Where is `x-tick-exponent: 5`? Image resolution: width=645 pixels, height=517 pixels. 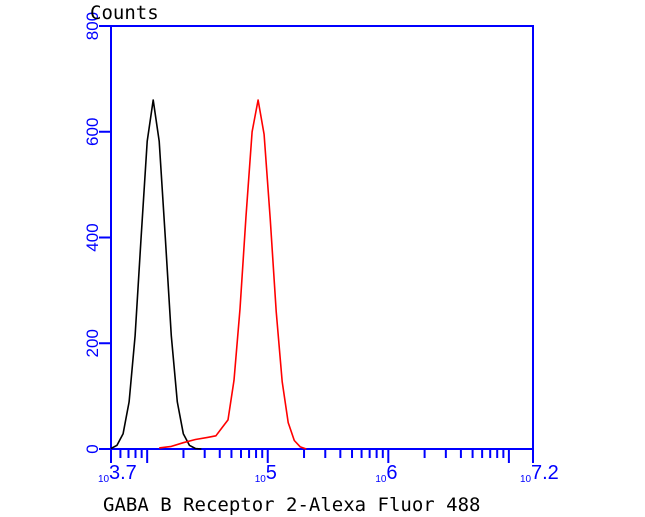
x-tick-exponent: 5 is located at coordinates (271, 473).